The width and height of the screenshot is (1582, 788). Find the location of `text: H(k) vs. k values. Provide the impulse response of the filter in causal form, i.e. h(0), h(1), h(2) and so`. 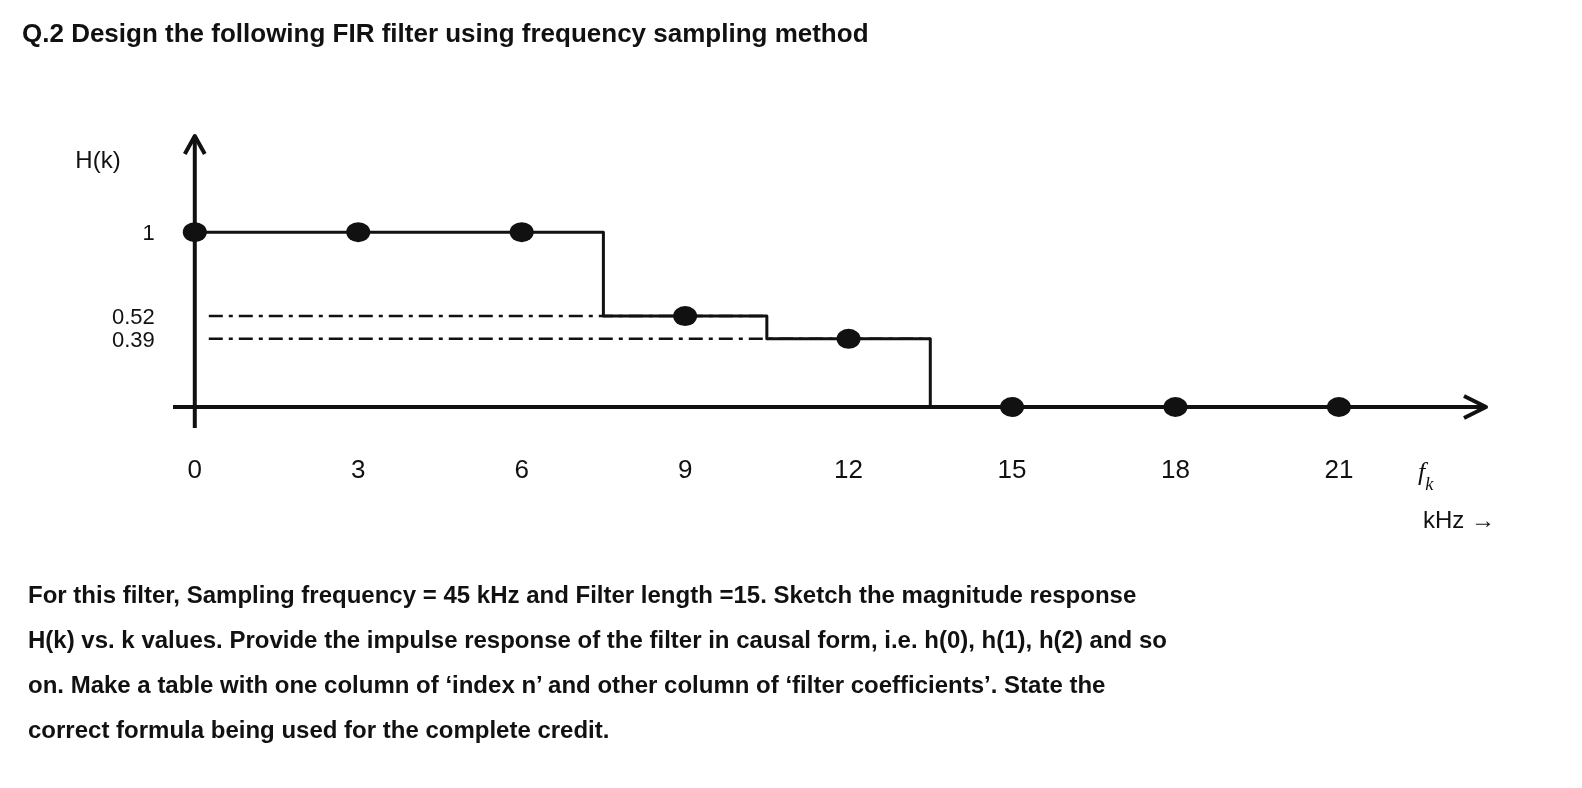

text: H(k) vs. k values. Provide the impulse response of the filter in causal form, i.e. h(0), h(1), h(2) and so is located at coordinates (597, 639).